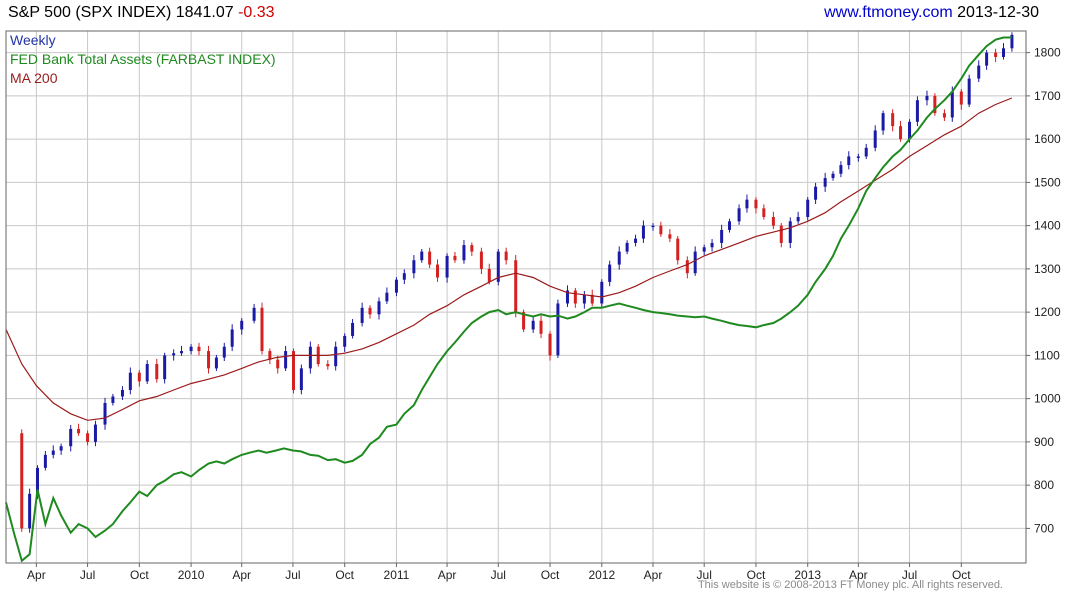  Describe the element at coordinates (1044, 485) in the screenshot. I see `y-tick-label: 800` at that location.